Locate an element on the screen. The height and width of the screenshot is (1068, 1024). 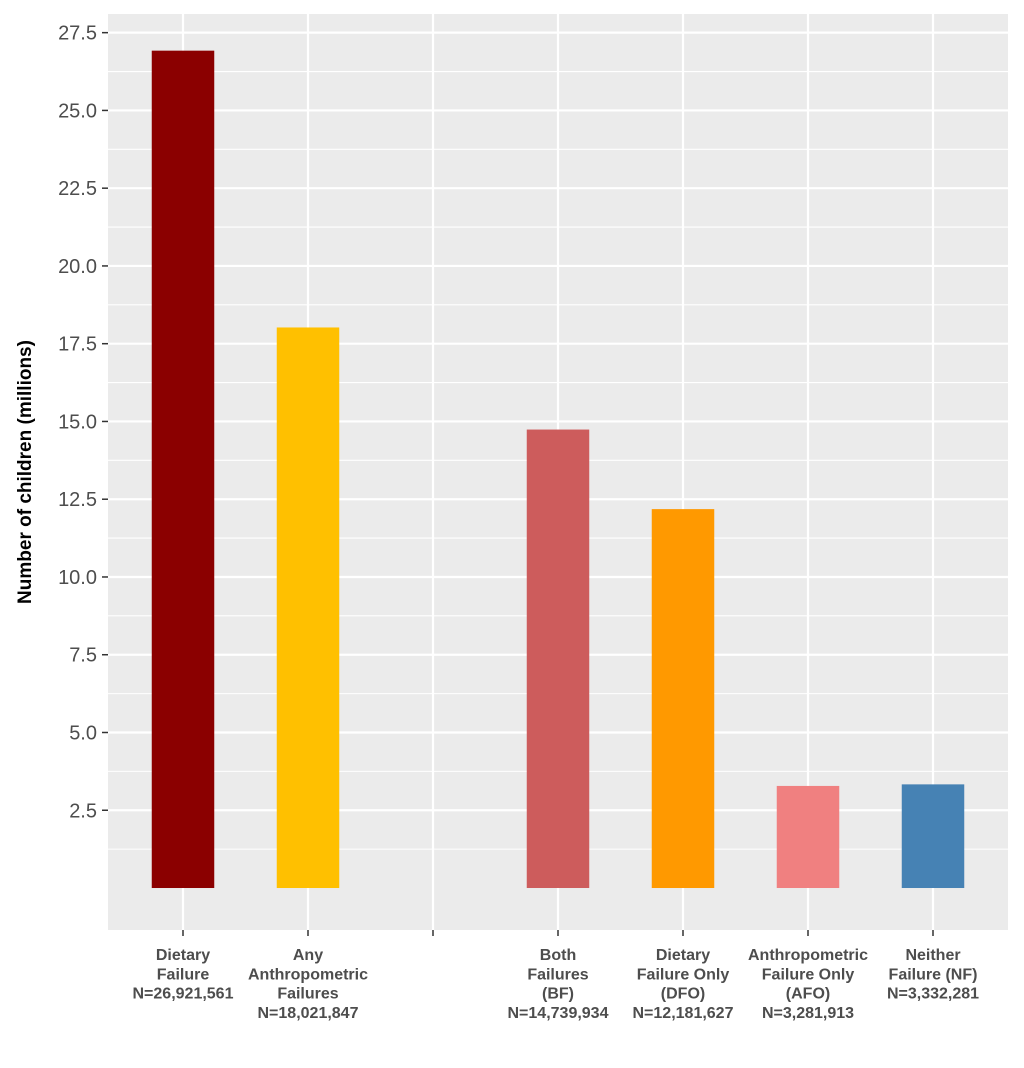
y-tick-label: 17.5 is located at coordinates (77, 345).